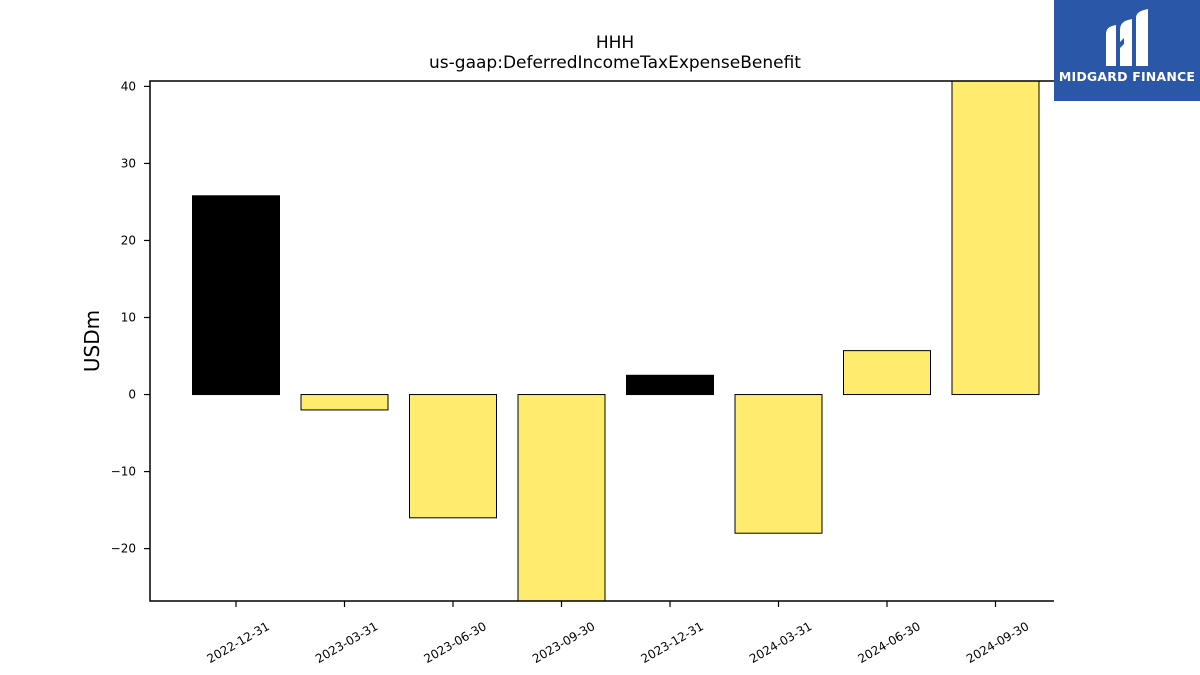  What do you see at coordinates (997, 642) in the screenshot?
I see `x-tick-label: 2024-09-30` at bounding box center [997, 642].